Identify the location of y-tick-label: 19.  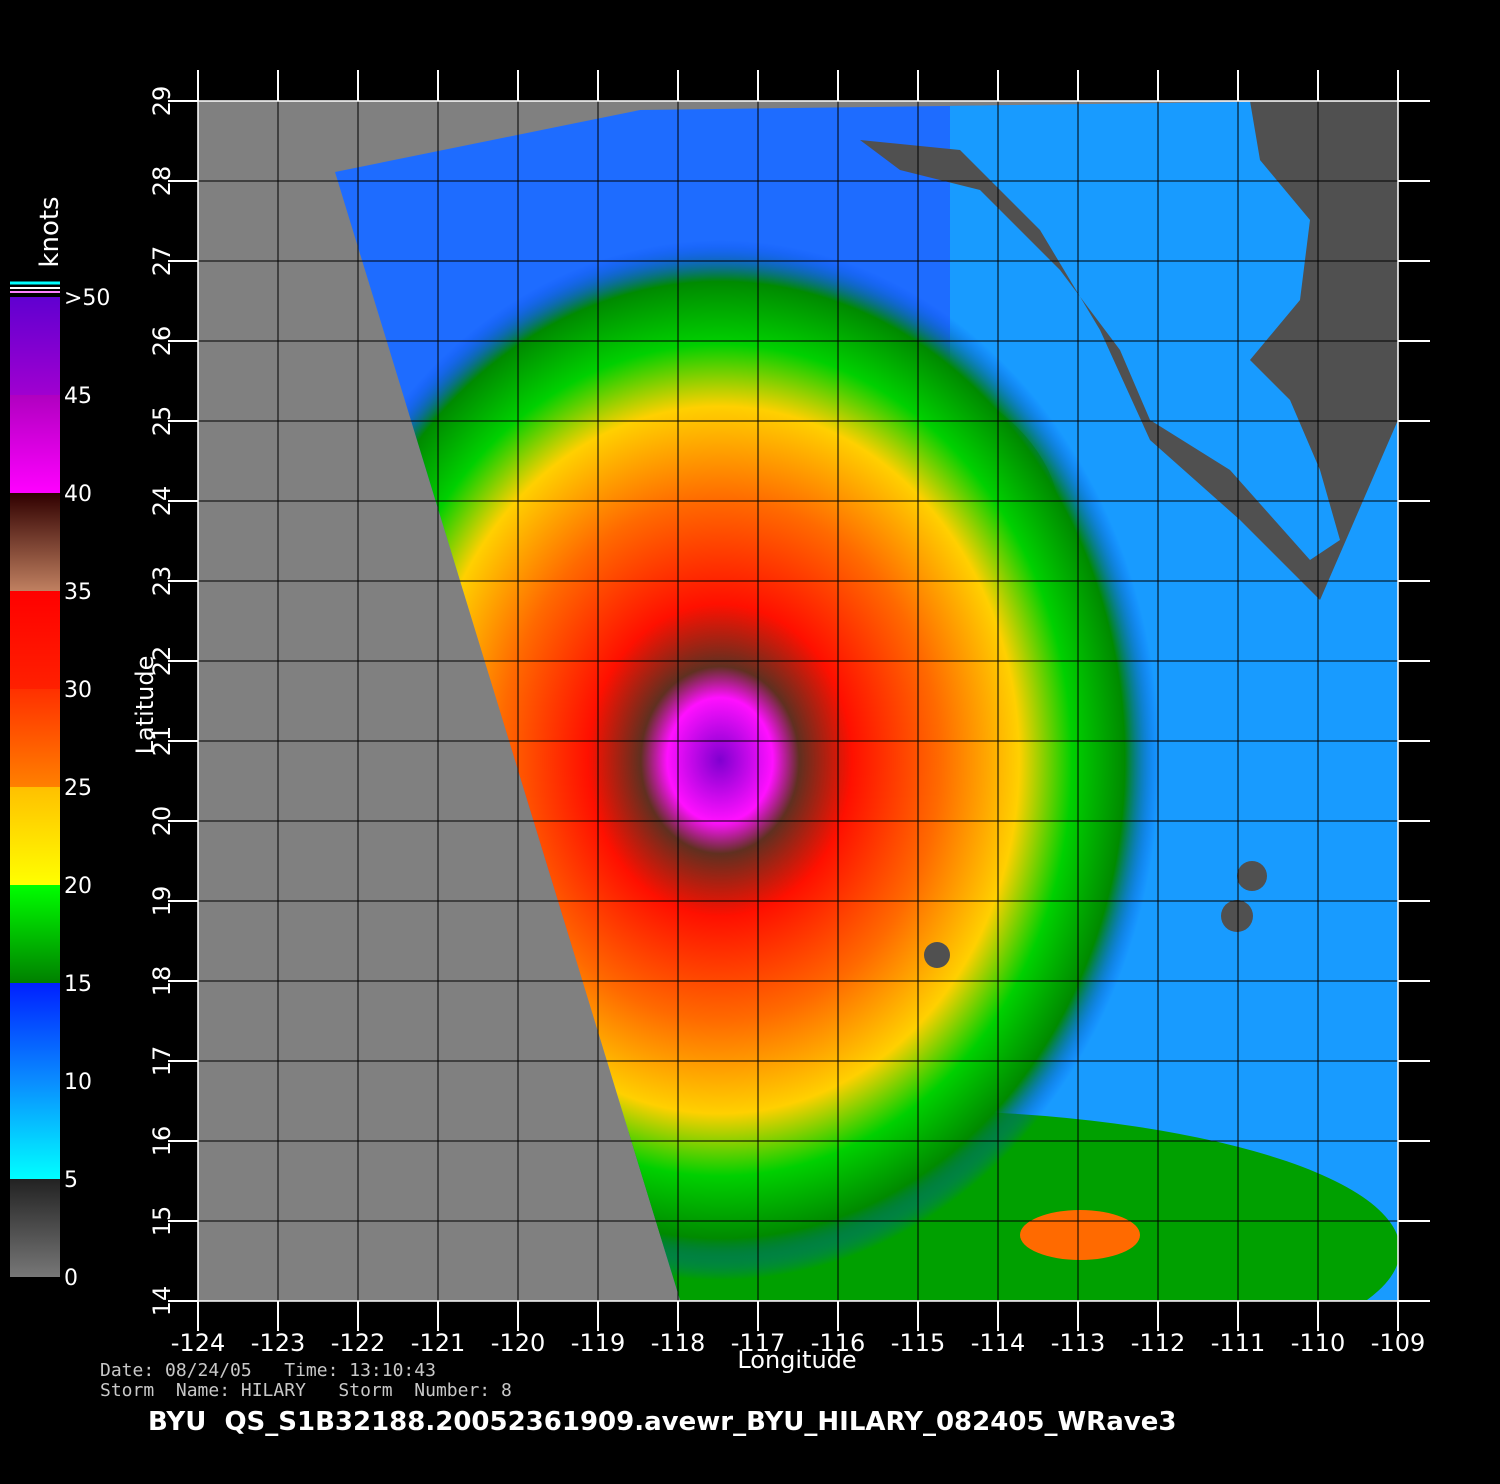
(162, 901).